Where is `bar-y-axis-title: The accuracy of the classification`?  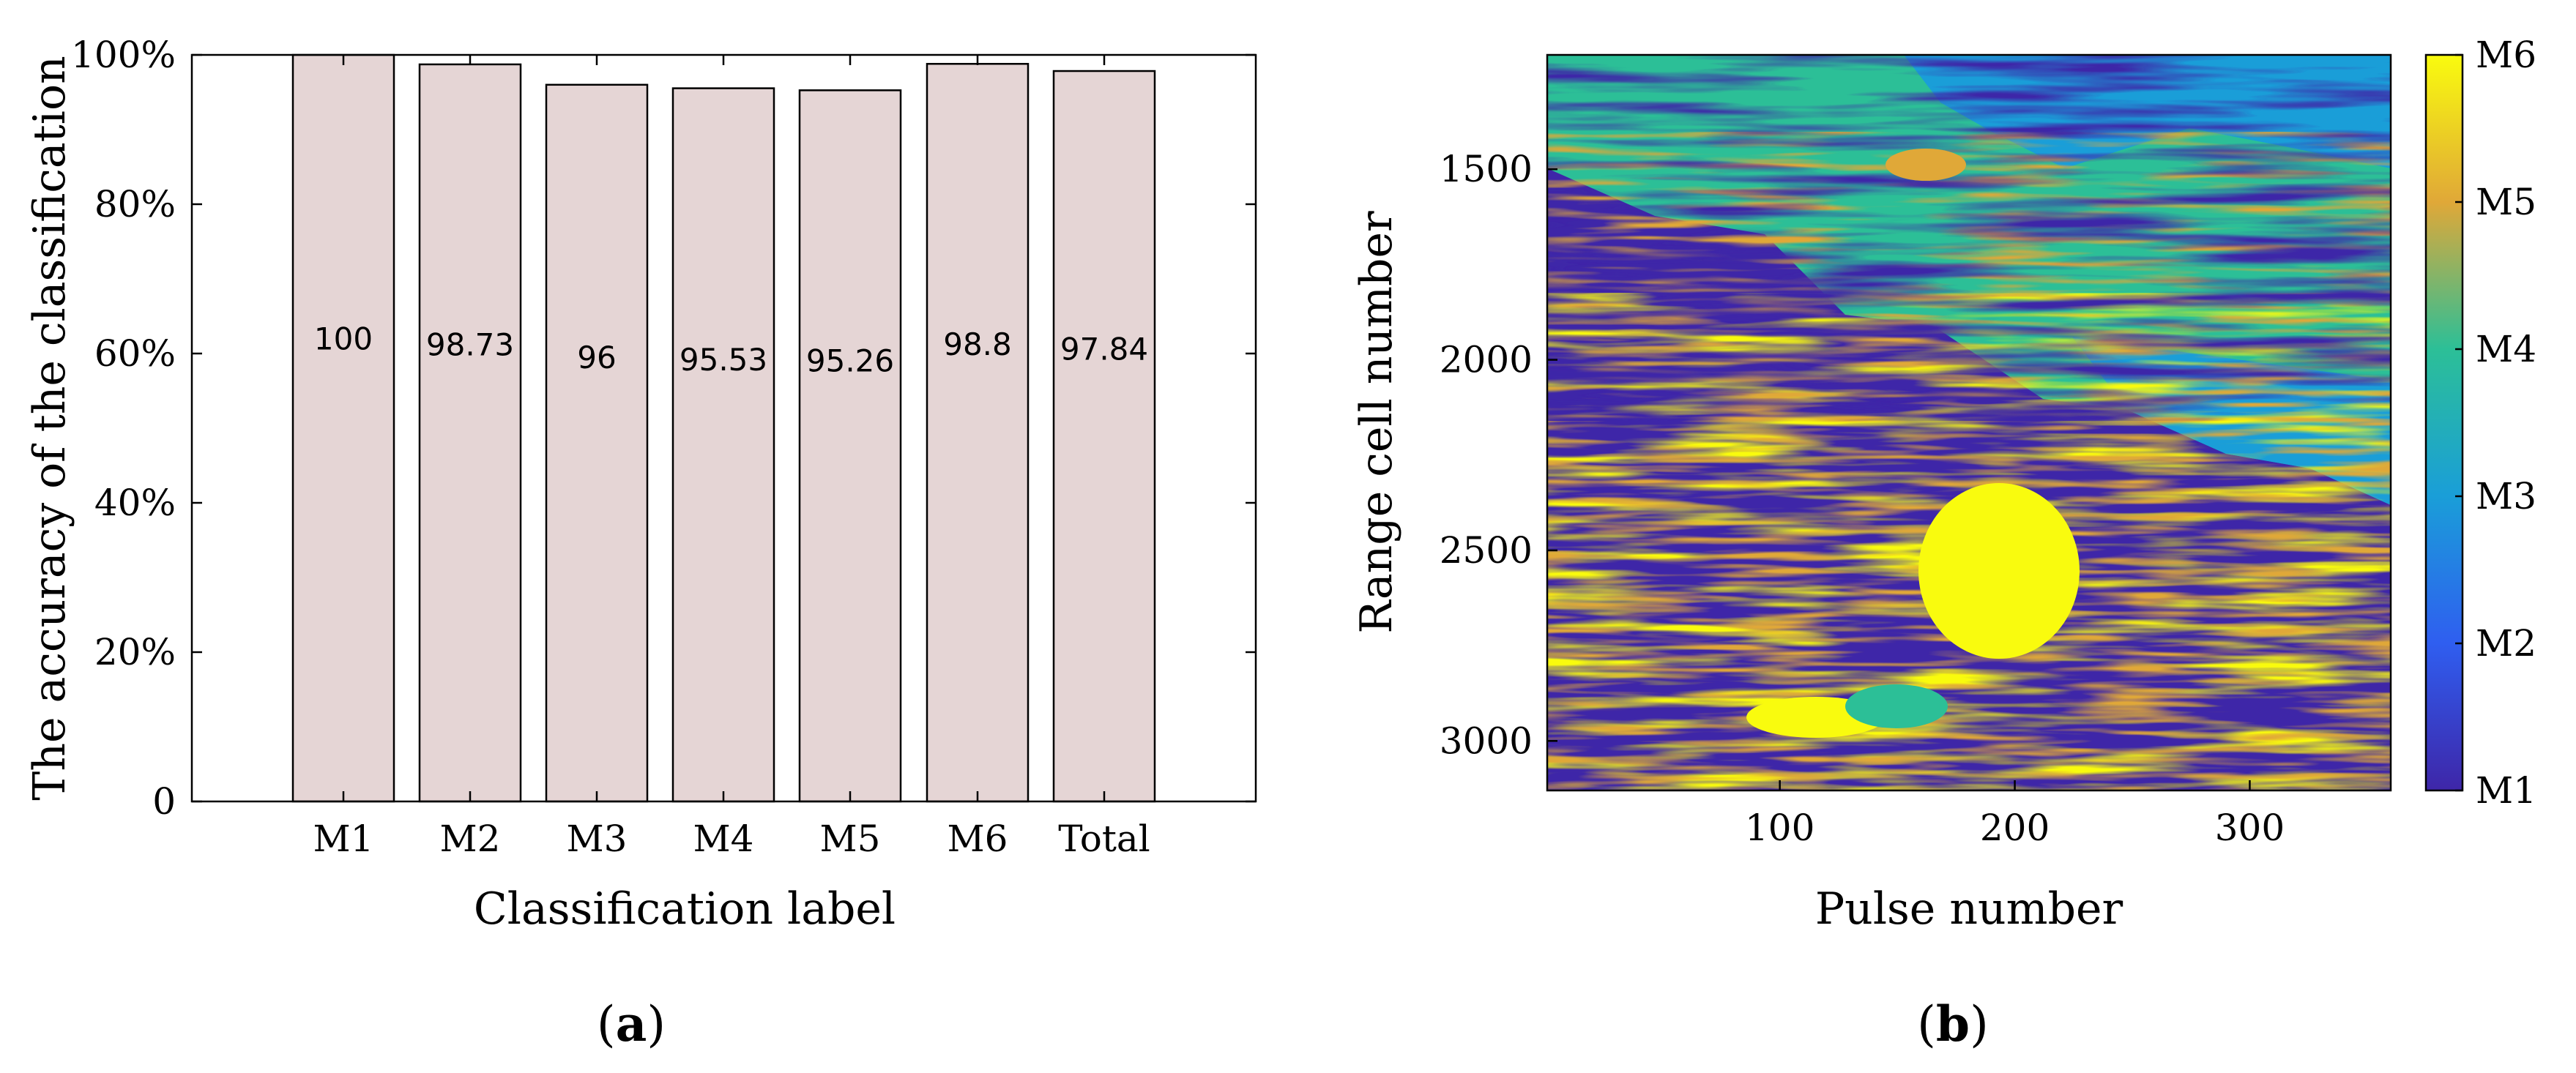 bar-y-axis-title: The accuracy of the classification is located at coordinates (49, 428).